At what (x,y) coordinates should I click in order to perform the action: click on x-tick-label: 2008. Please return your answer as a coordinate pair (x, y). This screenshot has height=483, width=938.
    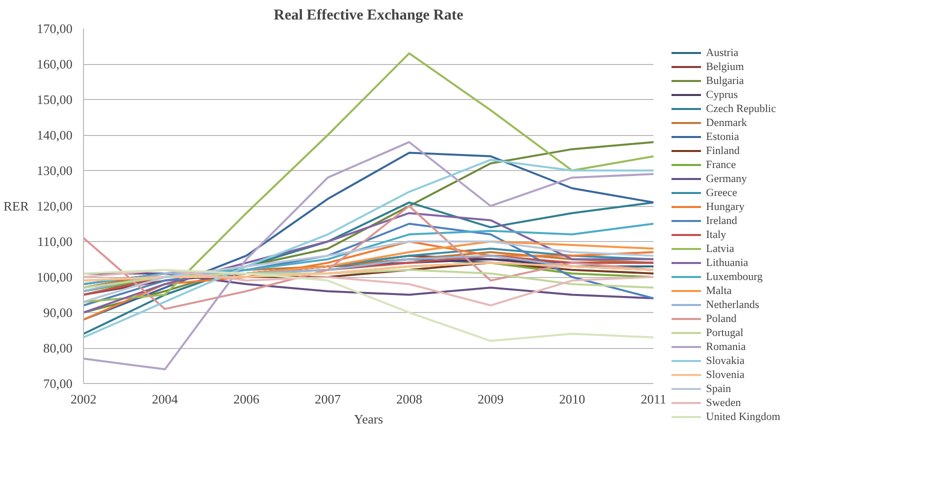
    Looking at the image, I should click on (409, 399).